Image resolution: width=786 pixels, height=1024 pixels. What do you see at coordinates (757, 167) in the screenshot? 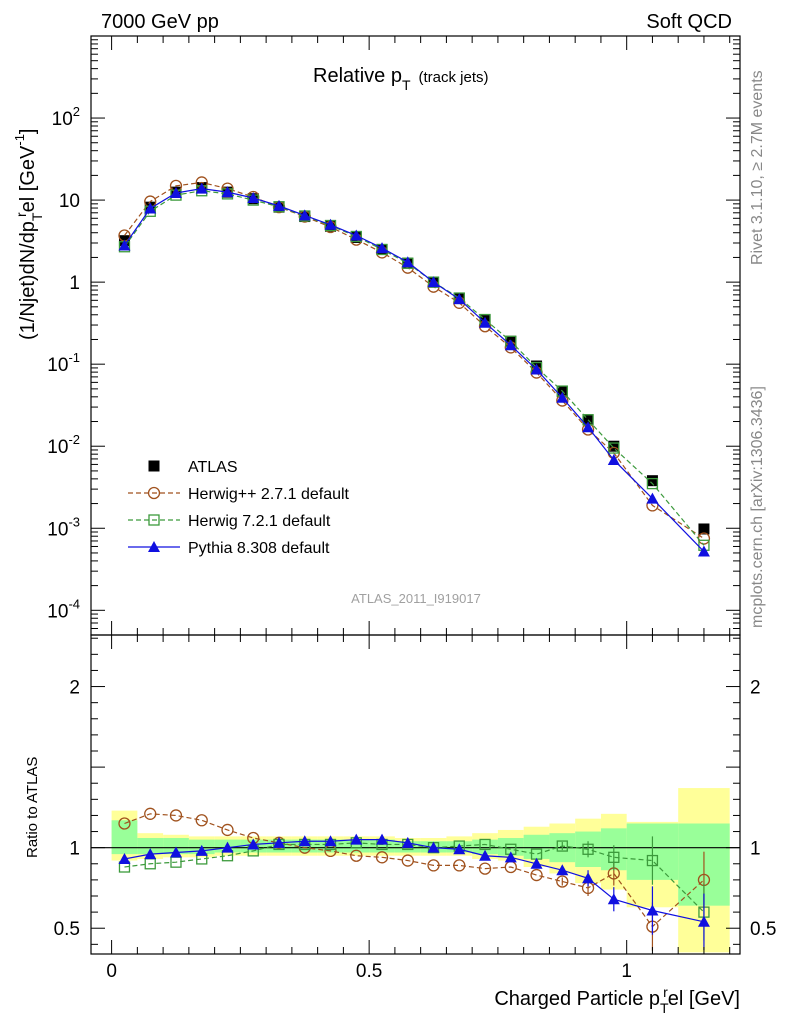
I see `rivet-label: Rivet 3.1.10, ≥ 2.7M events` at bounding box center [757, 167].